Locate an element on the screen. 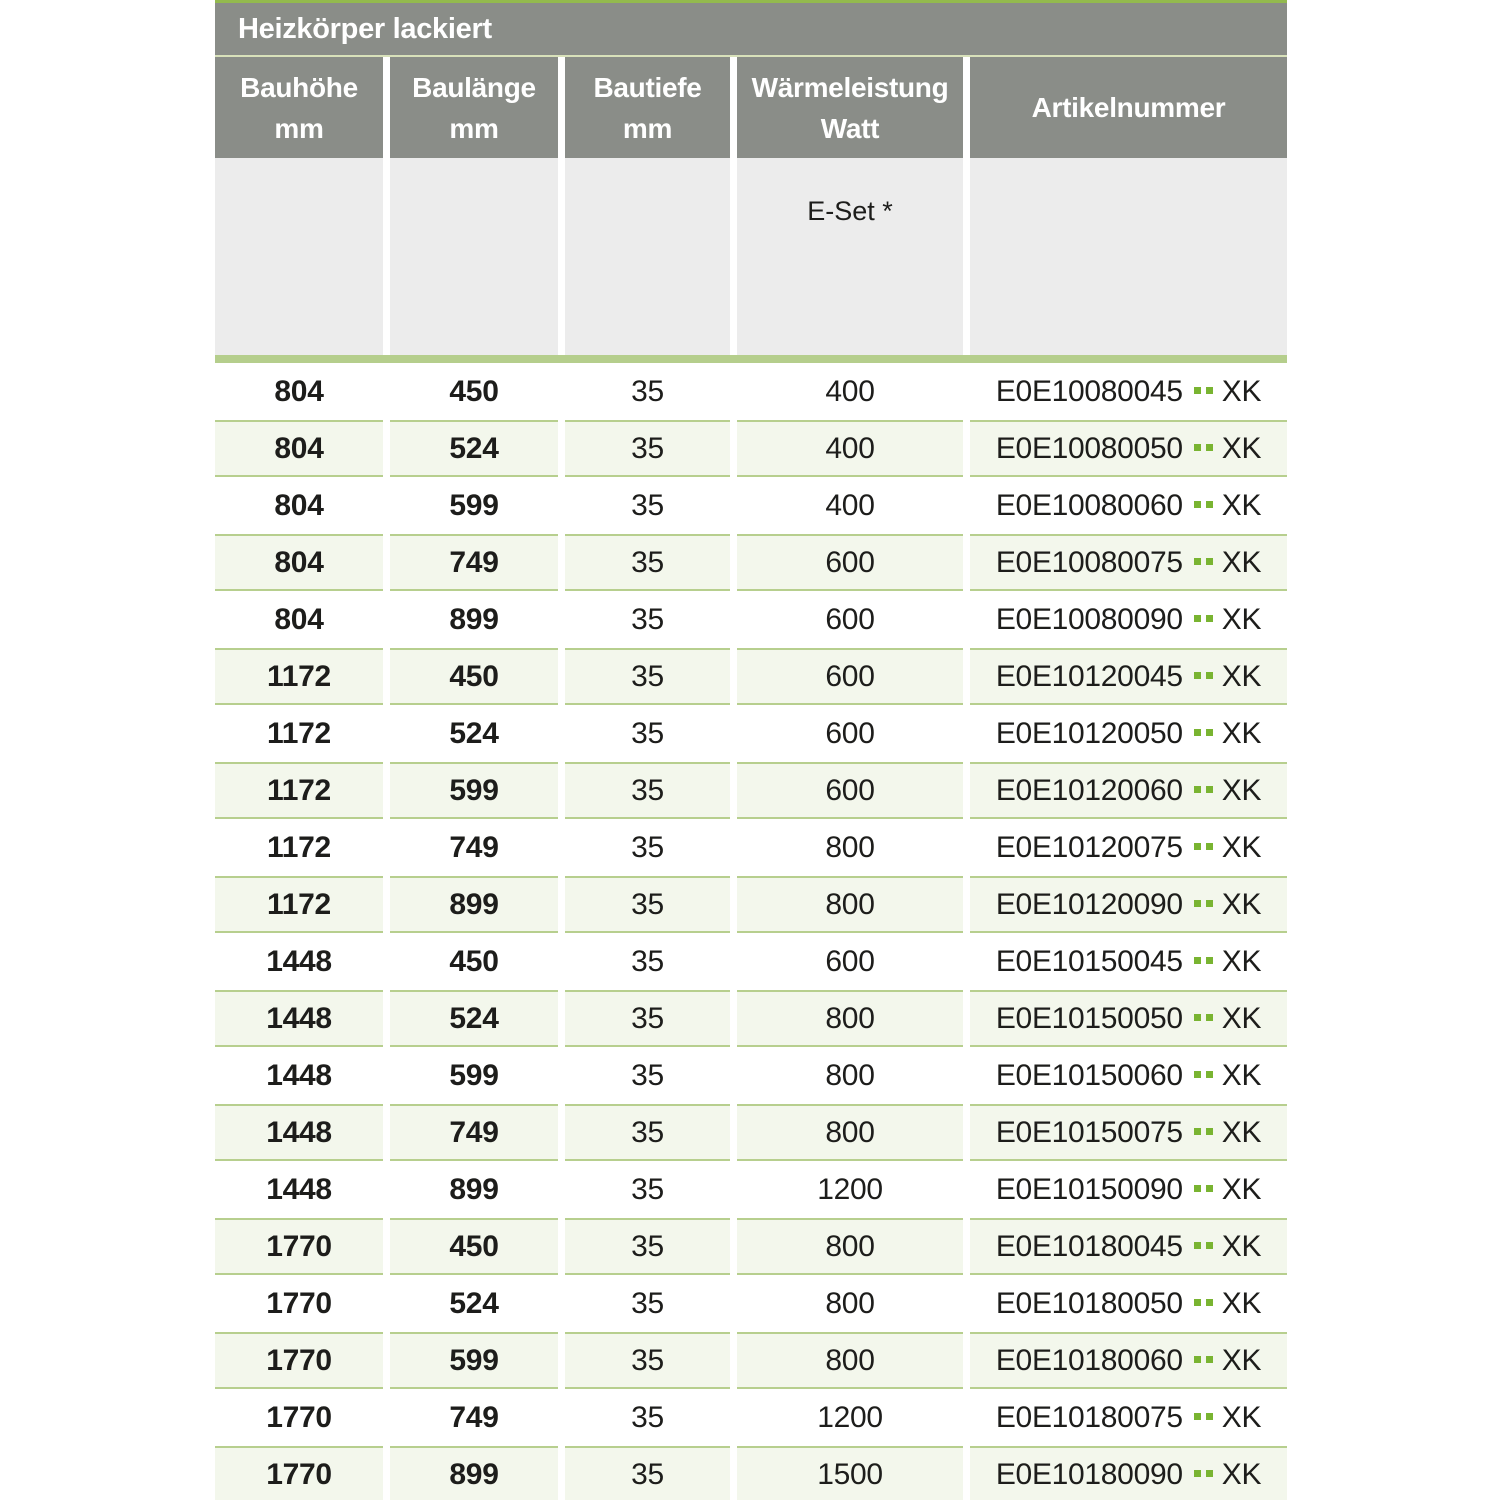 This screenshot has width=1500, height=1500. artikelnummer-prefix: E0E10080045 is located at coordinates (1089, 391).